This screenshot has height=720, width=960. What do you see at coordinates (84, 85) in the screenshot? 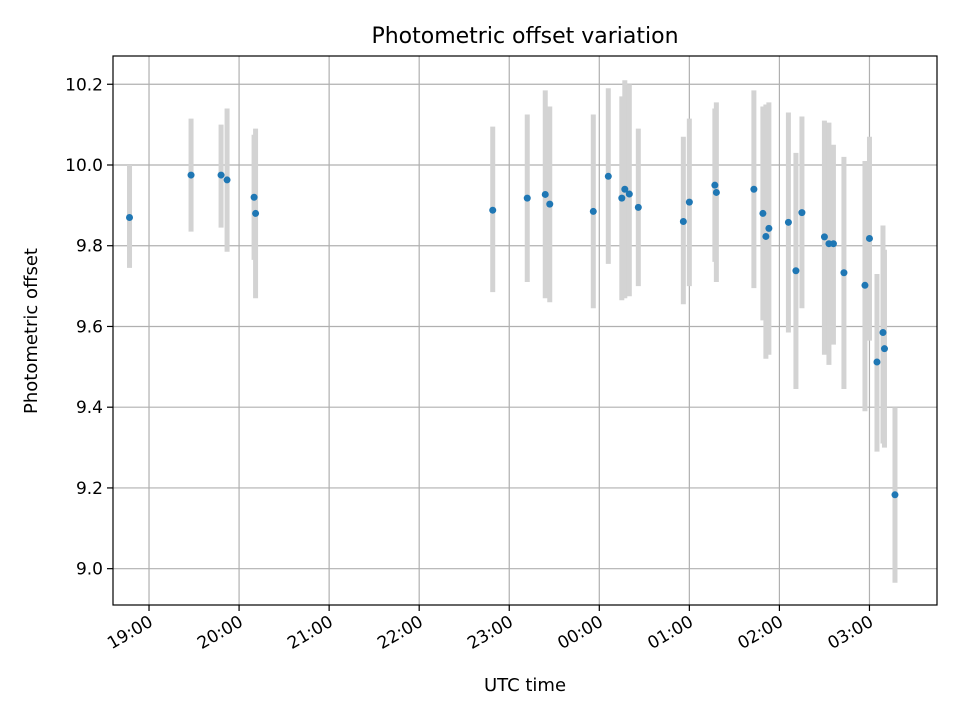
I see `y-tick-label: 10.2` at bounding box center [84, 85].